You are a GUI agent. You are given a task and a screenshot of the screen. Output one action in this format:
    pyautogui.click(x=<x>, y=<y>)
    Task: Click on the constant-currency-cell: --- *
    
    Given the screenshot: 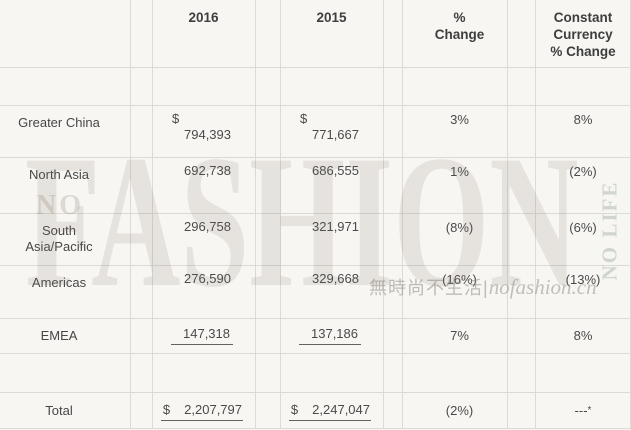 What is the action you would take?
    pyautogui.click(x=583, y=411)
    